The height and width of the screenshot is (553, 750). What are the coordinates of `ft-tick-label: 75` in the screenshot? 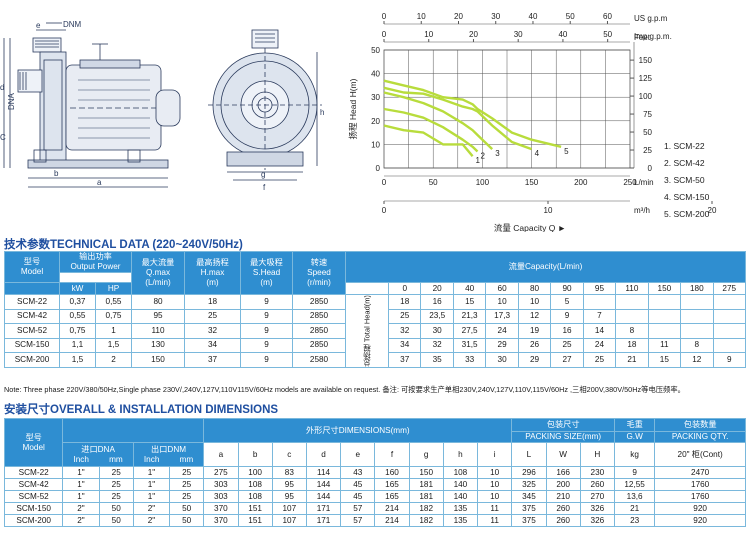 It's located at (647, 114).